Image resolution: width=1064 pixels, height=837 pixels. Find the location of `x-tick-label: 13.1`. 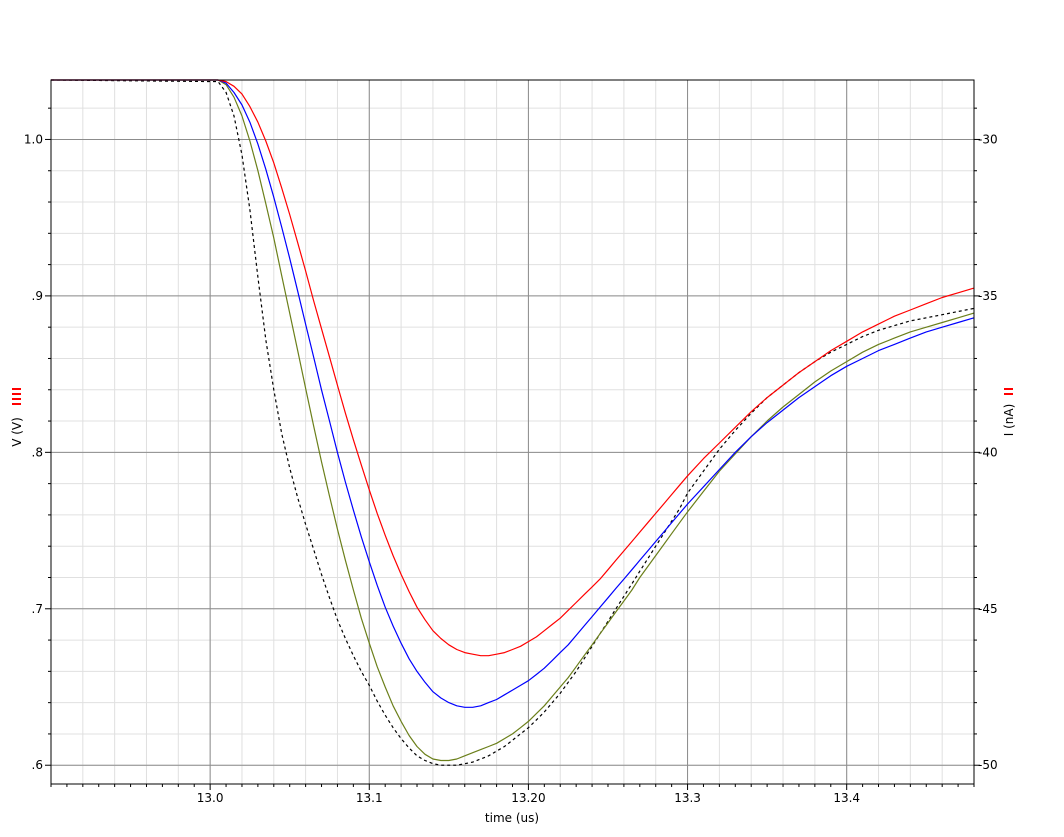

x-tick-label: 13.1 is located at coordinates (369, 798).